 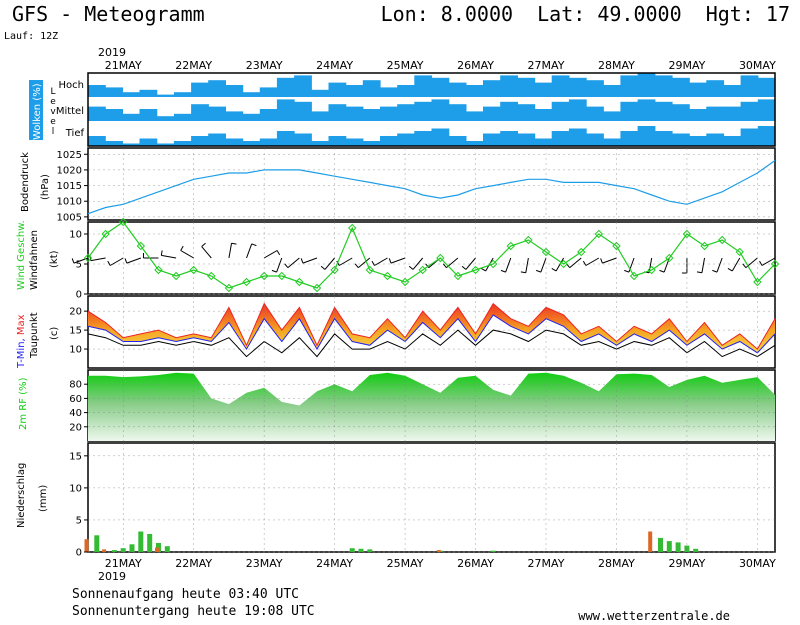 I want to click on tmax-line, so click(x=431, y=326).